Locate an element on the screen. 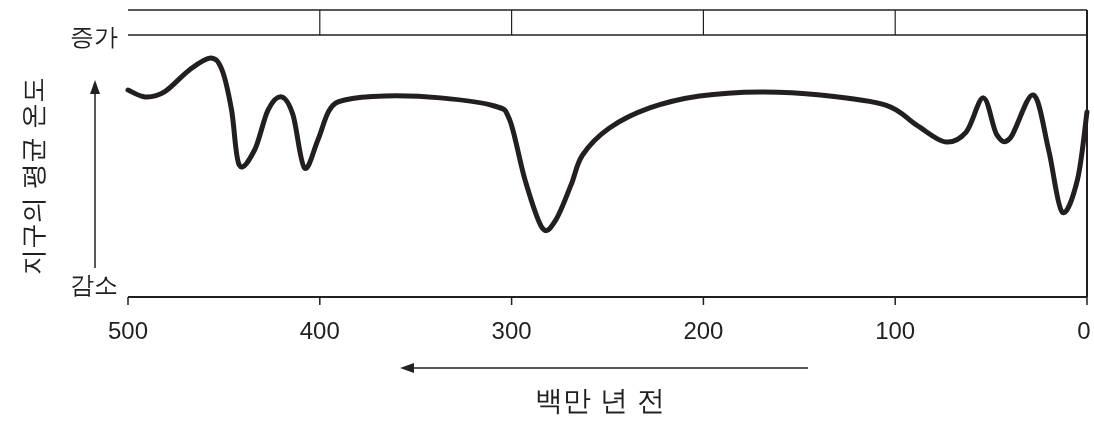 The height and width of the screenshot is (421, 1094). x-tick-label: 500 is located at coordinates (128, 330).